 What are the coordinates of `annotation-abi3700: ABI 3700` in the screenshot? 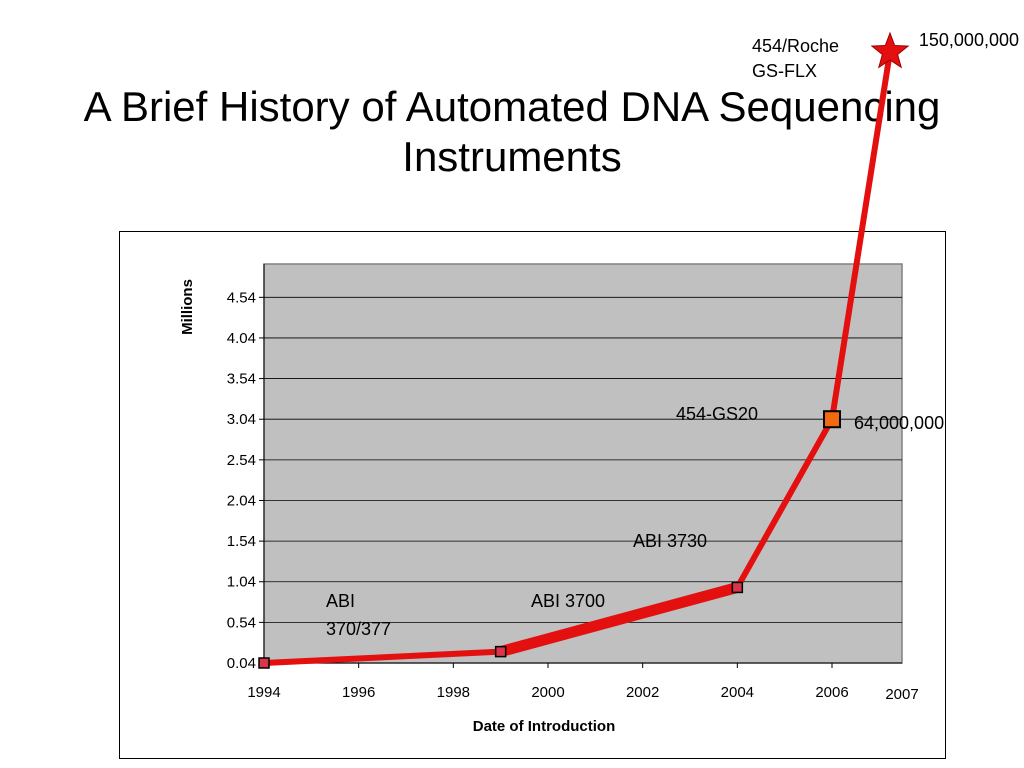 It's located at (568, 601).